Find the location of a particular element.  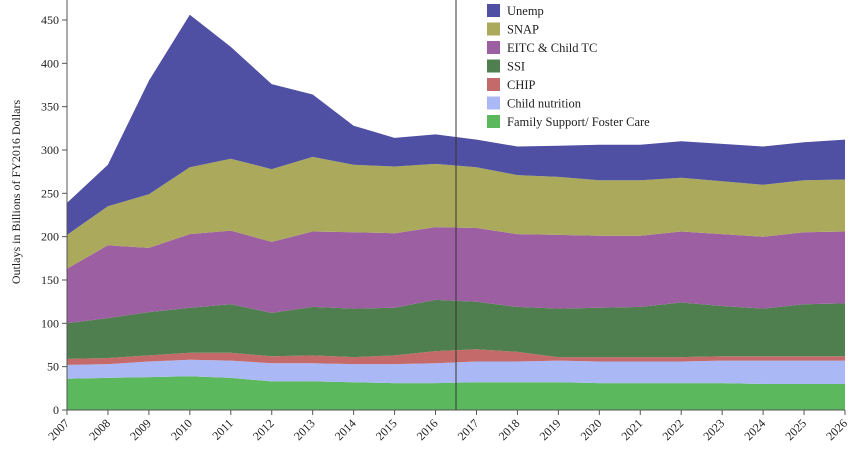

y-tick-label: 300 is located at coordinates (50, 150).